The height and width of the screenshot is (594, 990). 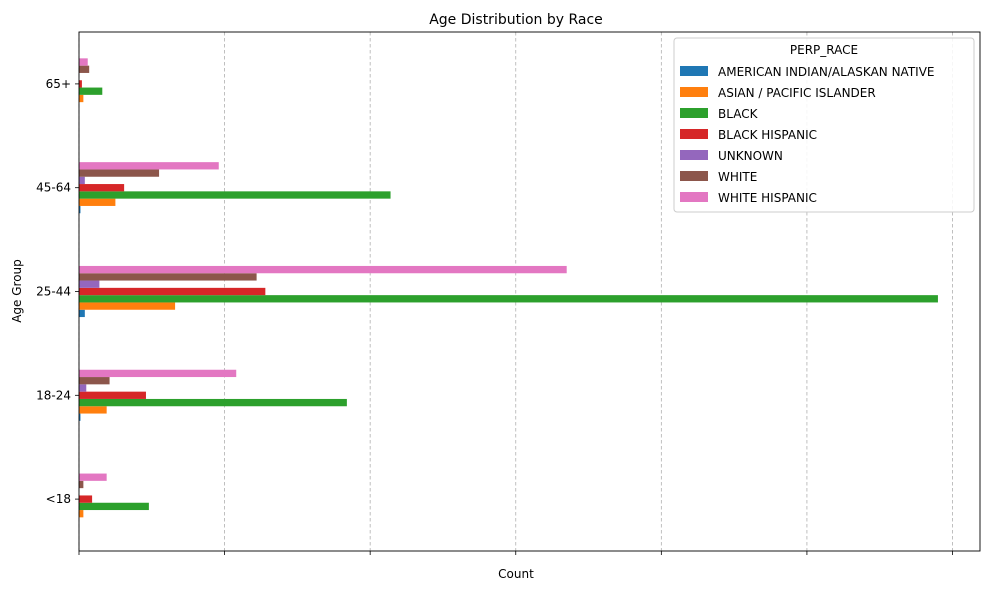 I want to click on bar-65+-WHITE HISPANIC, so click(x=83, y=62).